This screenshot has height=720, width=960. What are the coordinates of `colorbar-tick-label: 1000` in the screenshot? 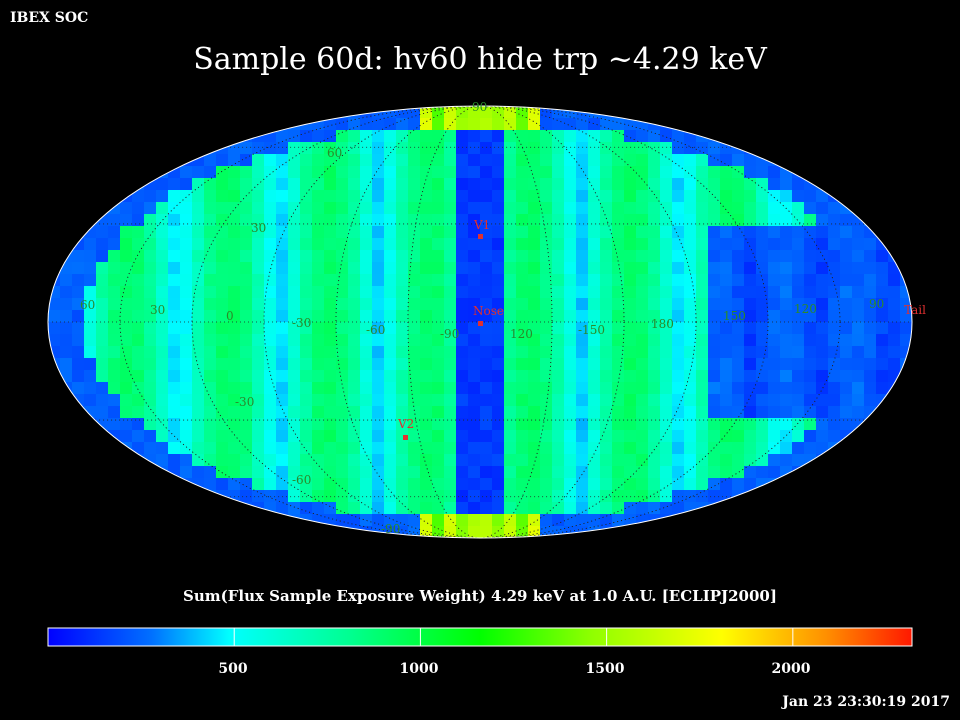 It's located at (419, 669).